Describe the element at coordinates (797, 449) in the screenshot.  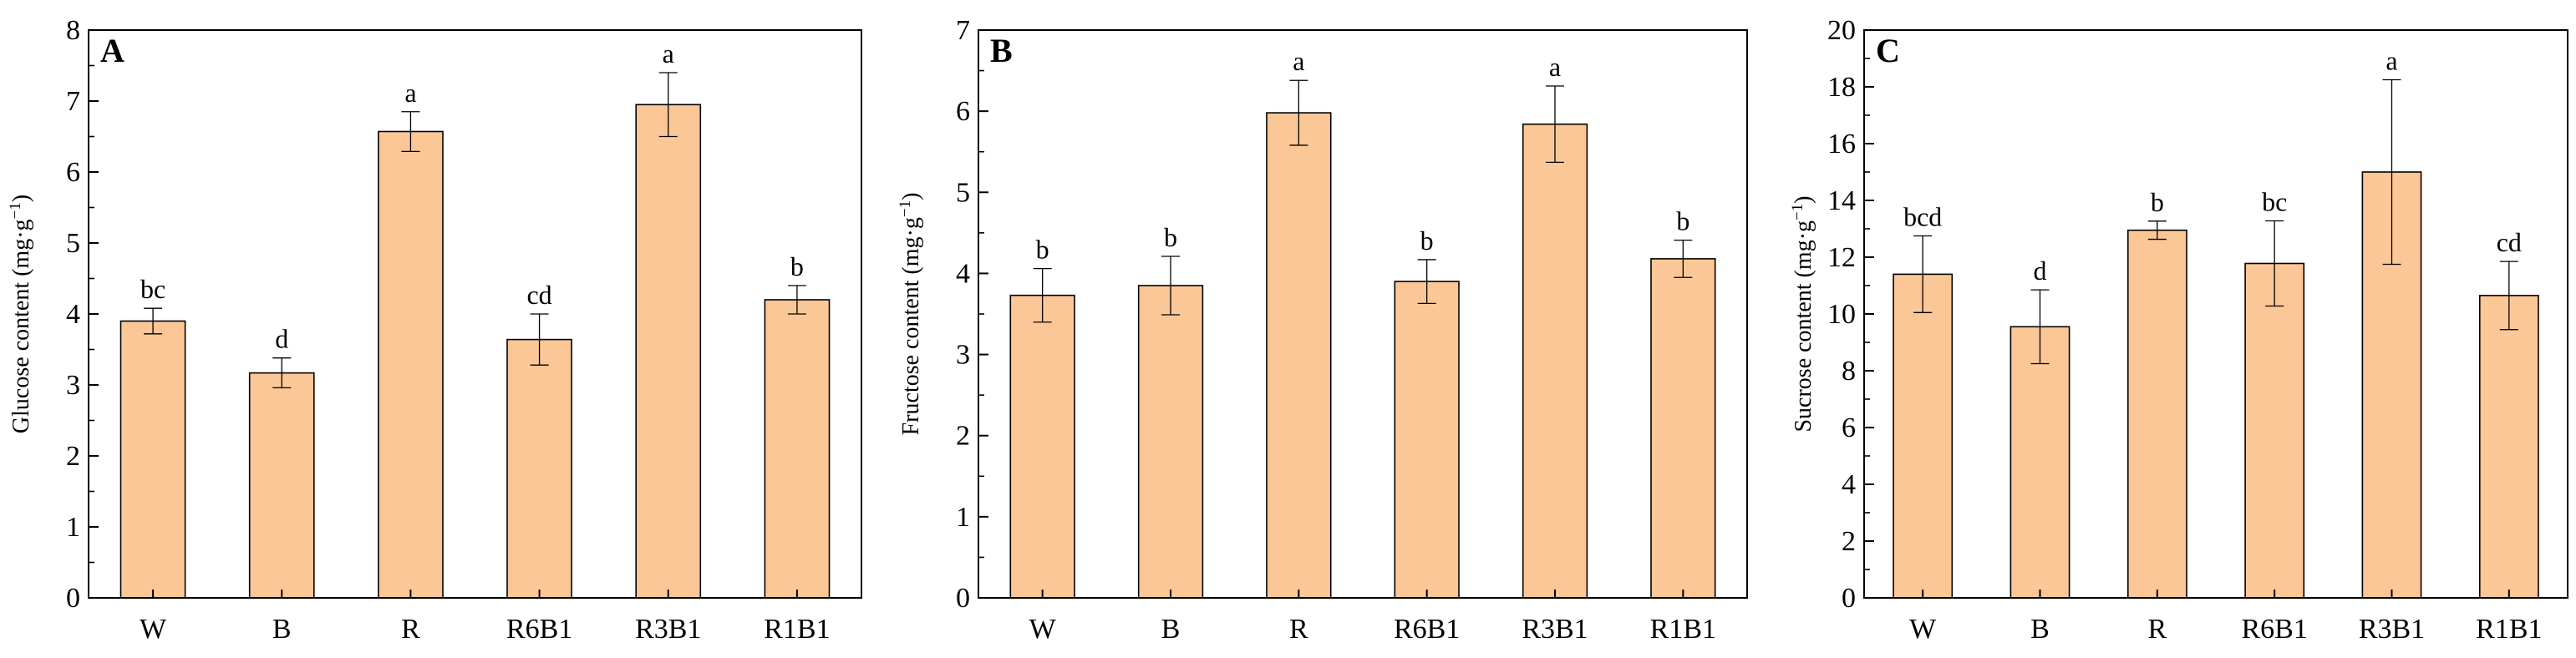
I see `bar-a-r1b1` at that location.